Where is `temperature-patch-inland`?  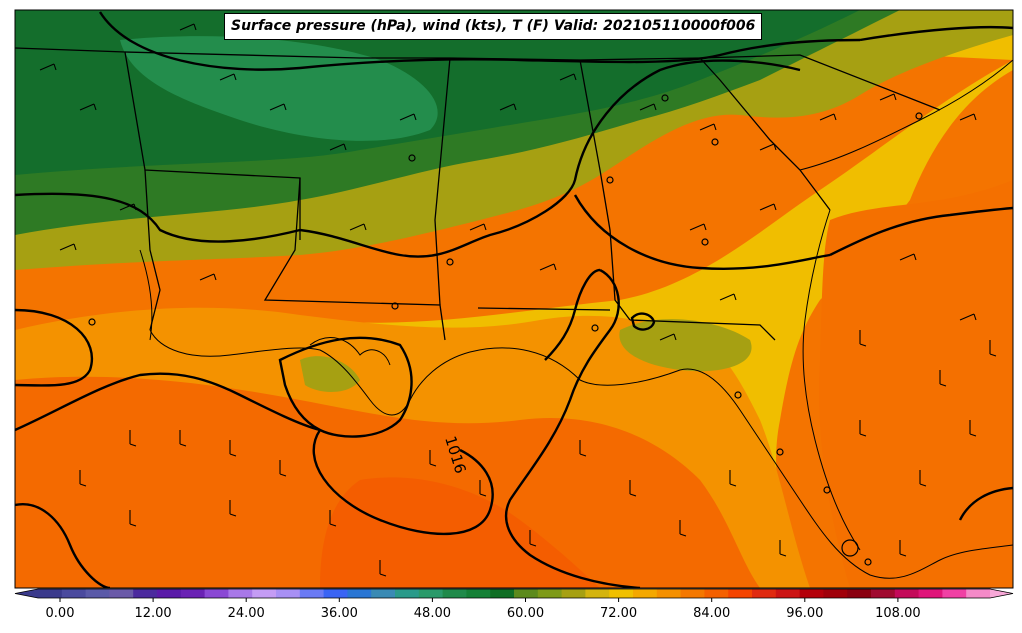 temperature-patch-inland is located at coordinates (685, 345).